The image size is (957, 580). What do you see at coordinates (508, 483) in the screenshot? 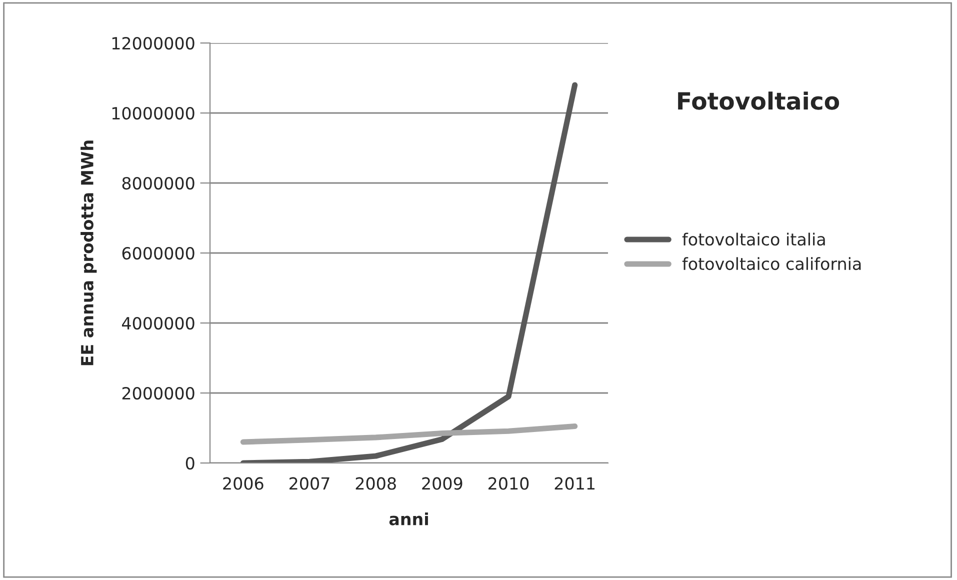
I see `x-tick-label: 2010` at bounding box center [508, 483].